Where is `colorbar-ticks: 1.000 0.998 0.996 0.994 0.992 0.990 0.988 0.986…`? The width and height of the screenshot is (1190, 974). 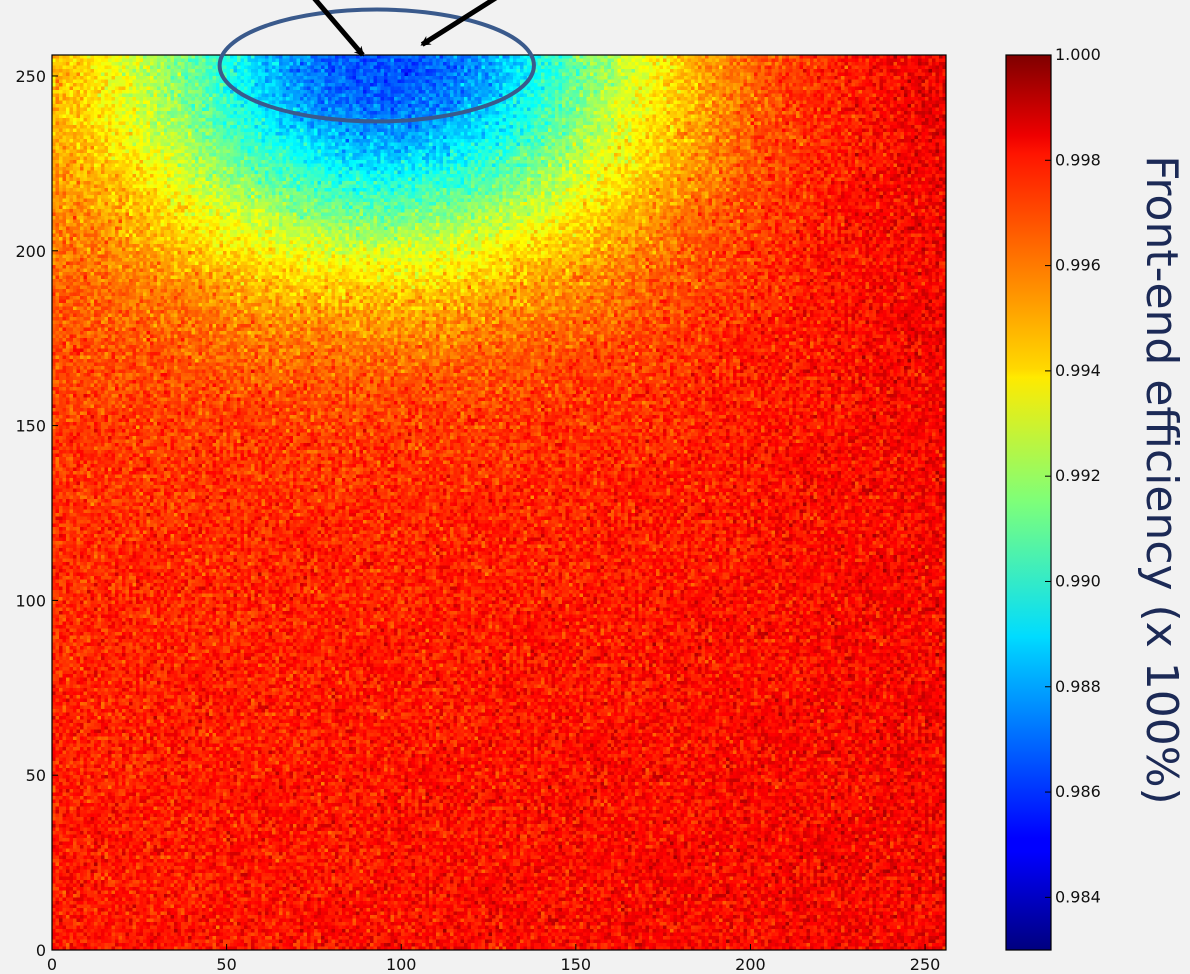 colorbar-ticks: 1.000 0.998 0.996 0.994 0.992 0.990 0.988 0.986… is located at coordinates (1073, 475).